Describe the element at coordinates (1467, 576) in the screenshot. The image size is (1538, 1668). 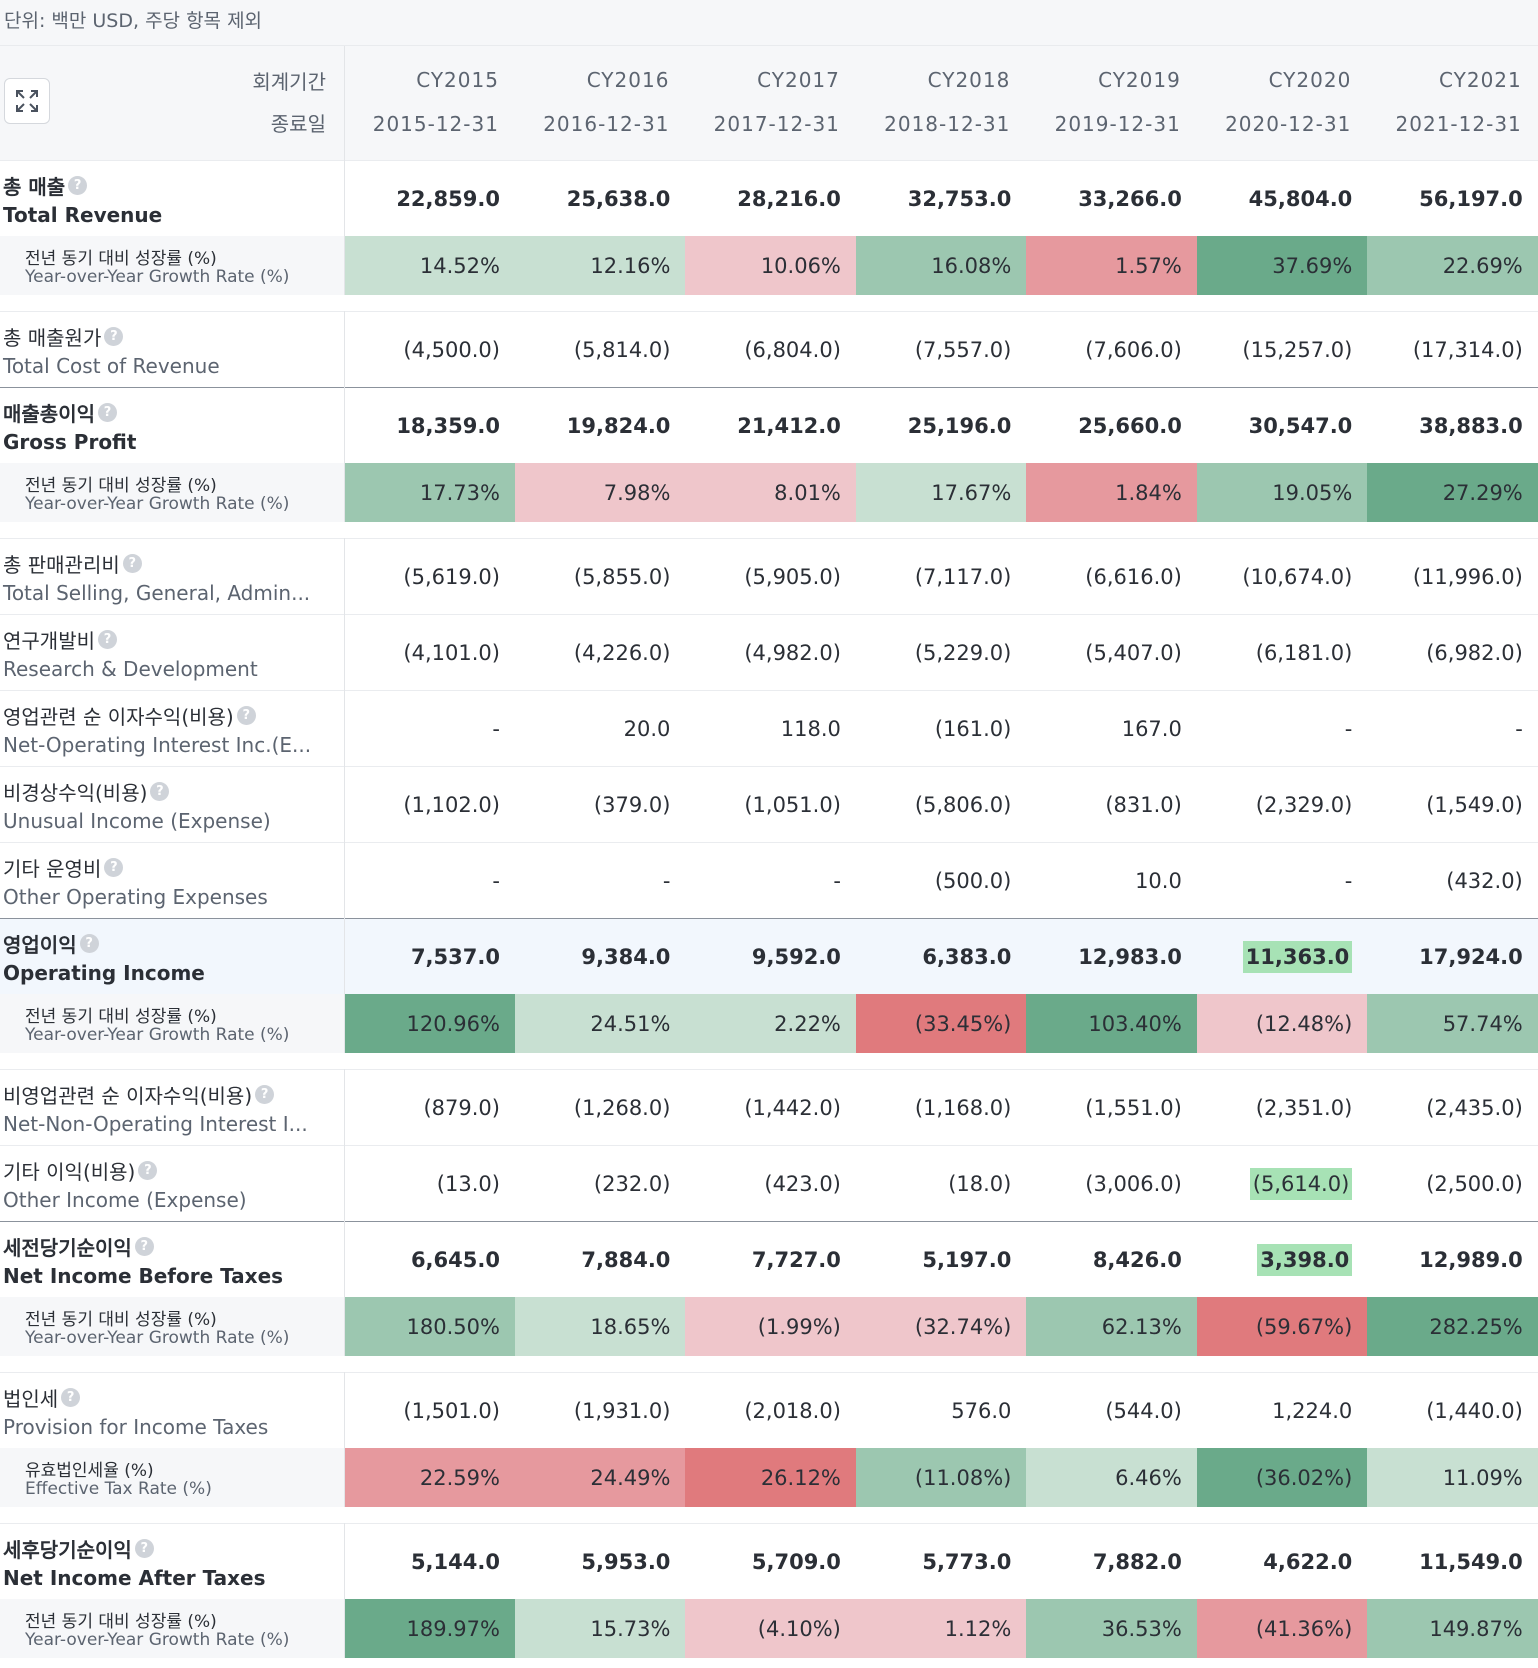
I see `cell-value: (11,996.0)` at that location.